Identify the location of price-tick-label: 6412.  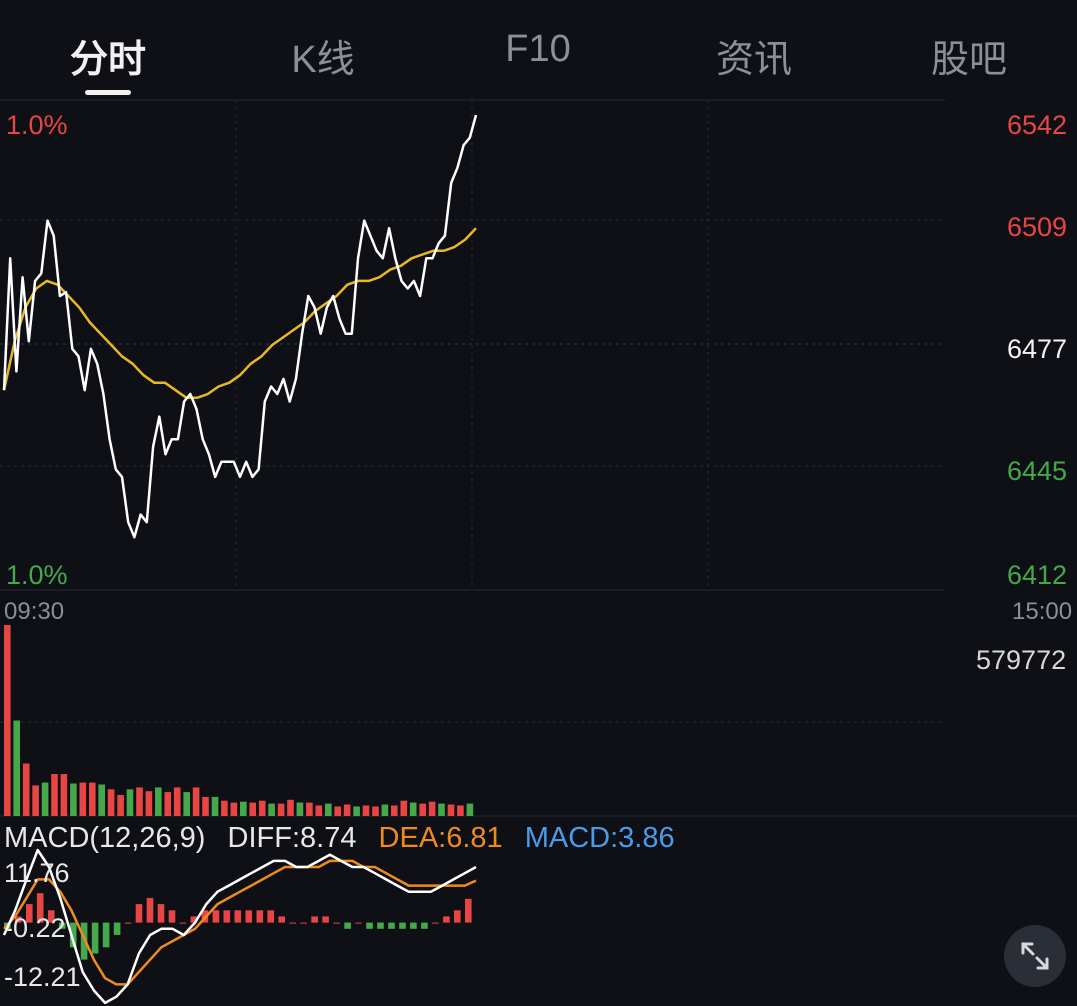
(1037, 575).